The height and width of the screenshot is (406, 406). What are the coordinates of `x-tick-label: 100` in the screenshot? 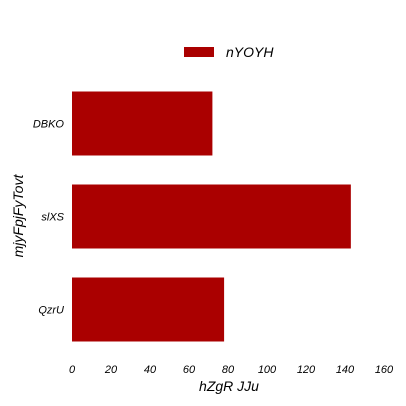 It's located at (267, 370).